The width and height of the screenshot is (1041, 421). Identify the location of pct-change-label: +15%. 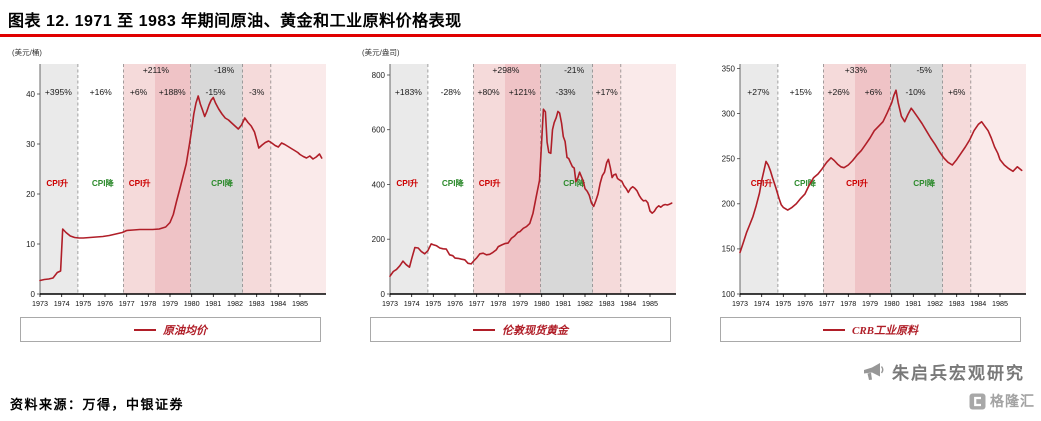
(801, 92).